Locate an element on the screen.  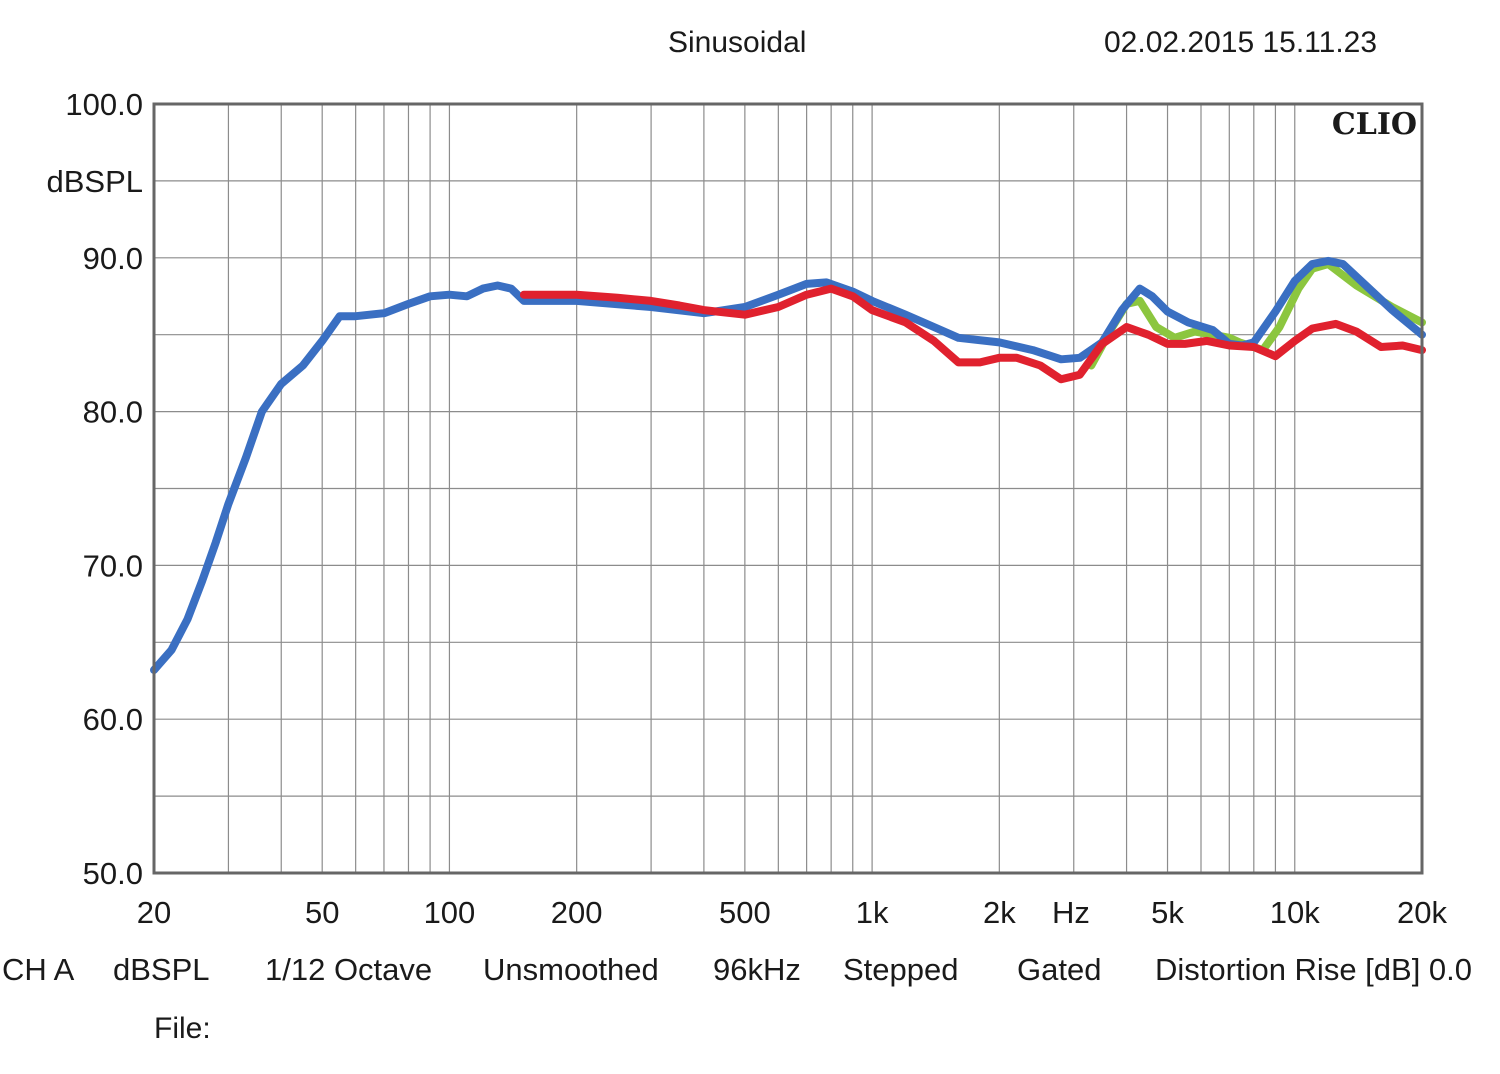
y-tick-label: 70.0 is located at coordinates (113, 565).